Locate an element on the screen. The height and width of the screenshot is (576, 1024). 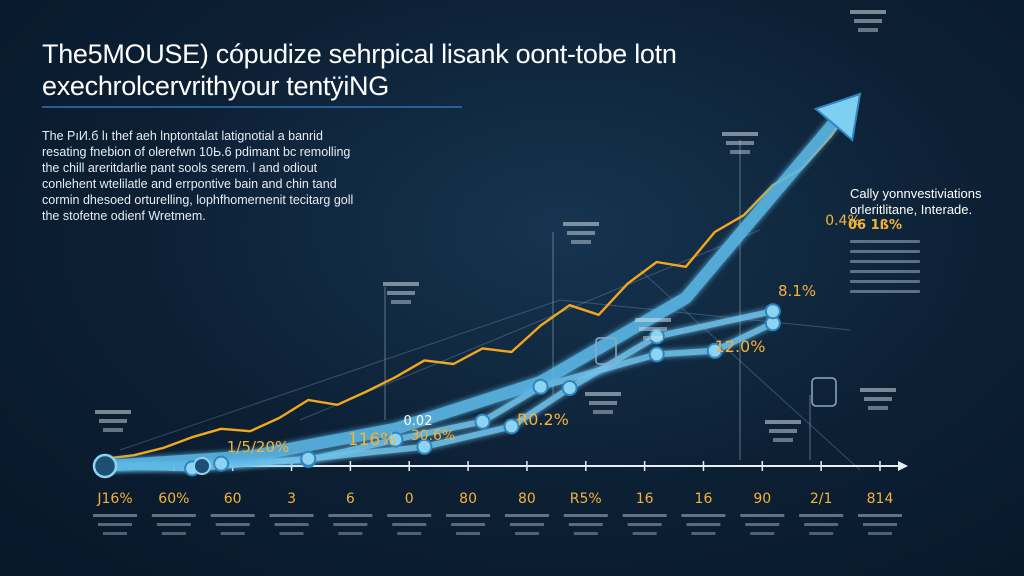
document-icon is located at coordinates (606, 351).